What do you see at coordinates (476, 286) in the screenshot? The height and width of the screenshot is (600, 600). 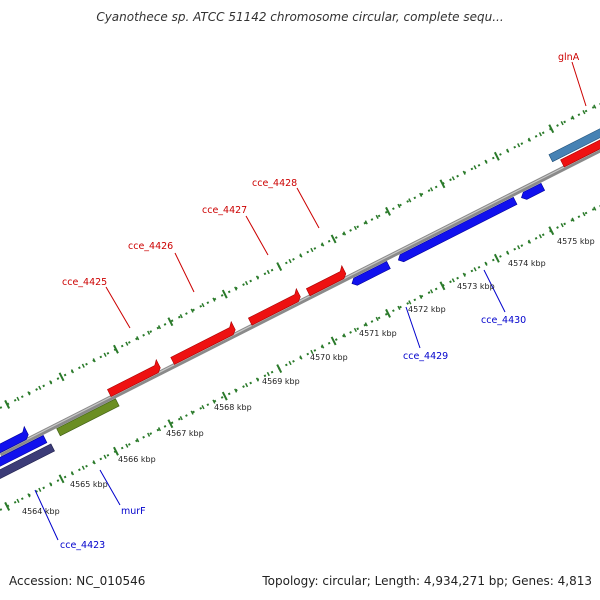 I see `scale-label: 4573 kbp` at bounding box center [476, 286].